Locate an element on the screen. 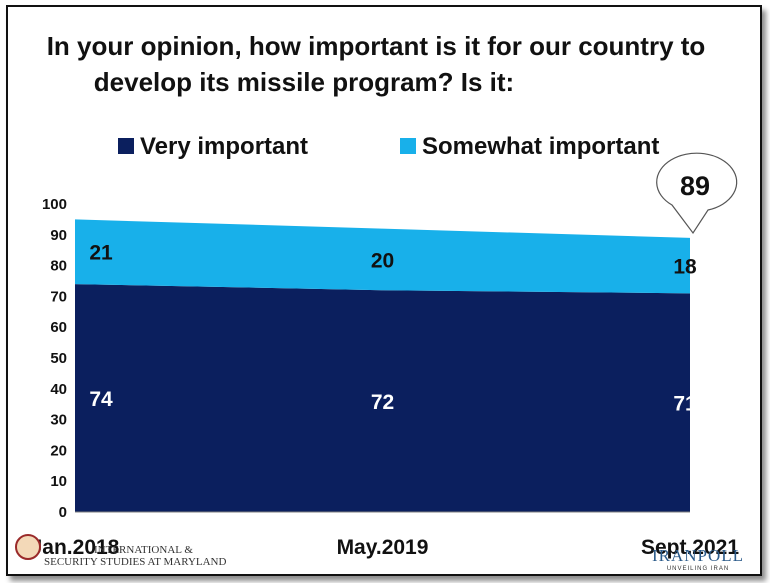  legend-swatch-somewhat-important is located at coordinates (408, 146).